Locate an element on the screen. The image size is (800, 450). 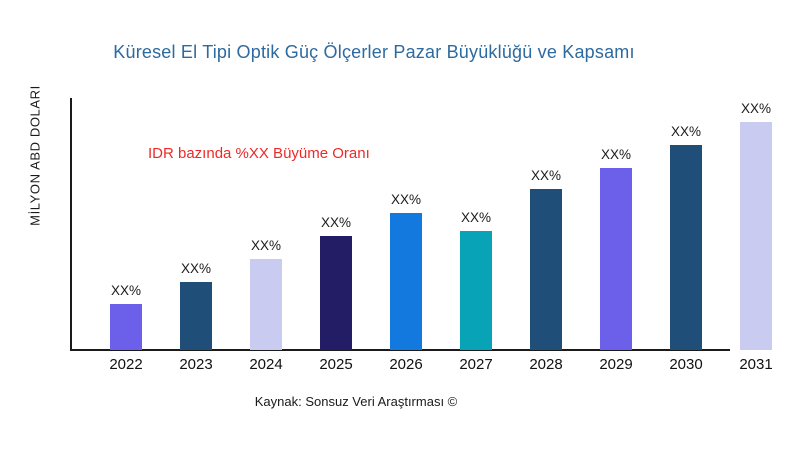
x-tick-label-2027: 2027 is located at coordinates (476, 364).